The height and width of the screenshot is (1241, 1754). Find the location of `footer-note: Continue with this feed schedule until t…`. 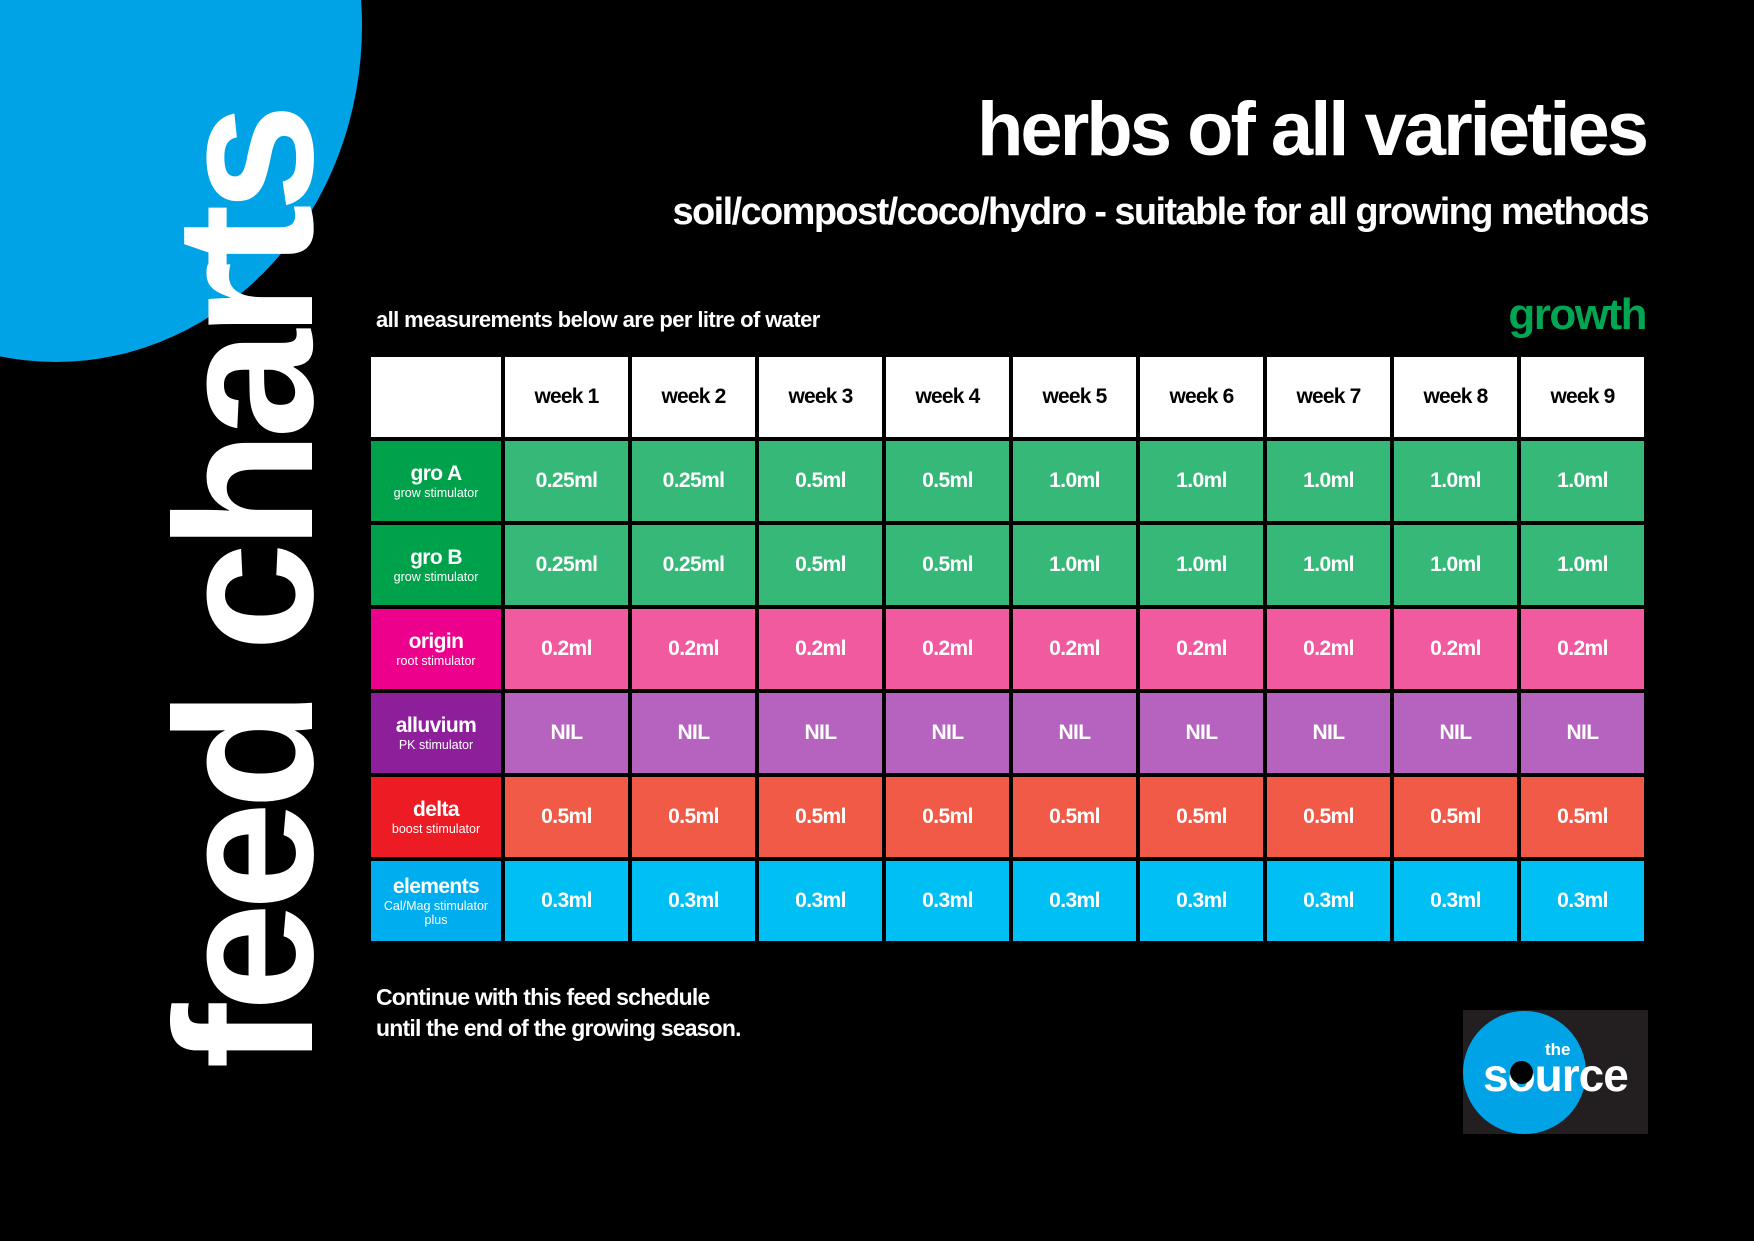

footer-note: Continue with this feed schedule until t… is located at coordinates (559, 1013).